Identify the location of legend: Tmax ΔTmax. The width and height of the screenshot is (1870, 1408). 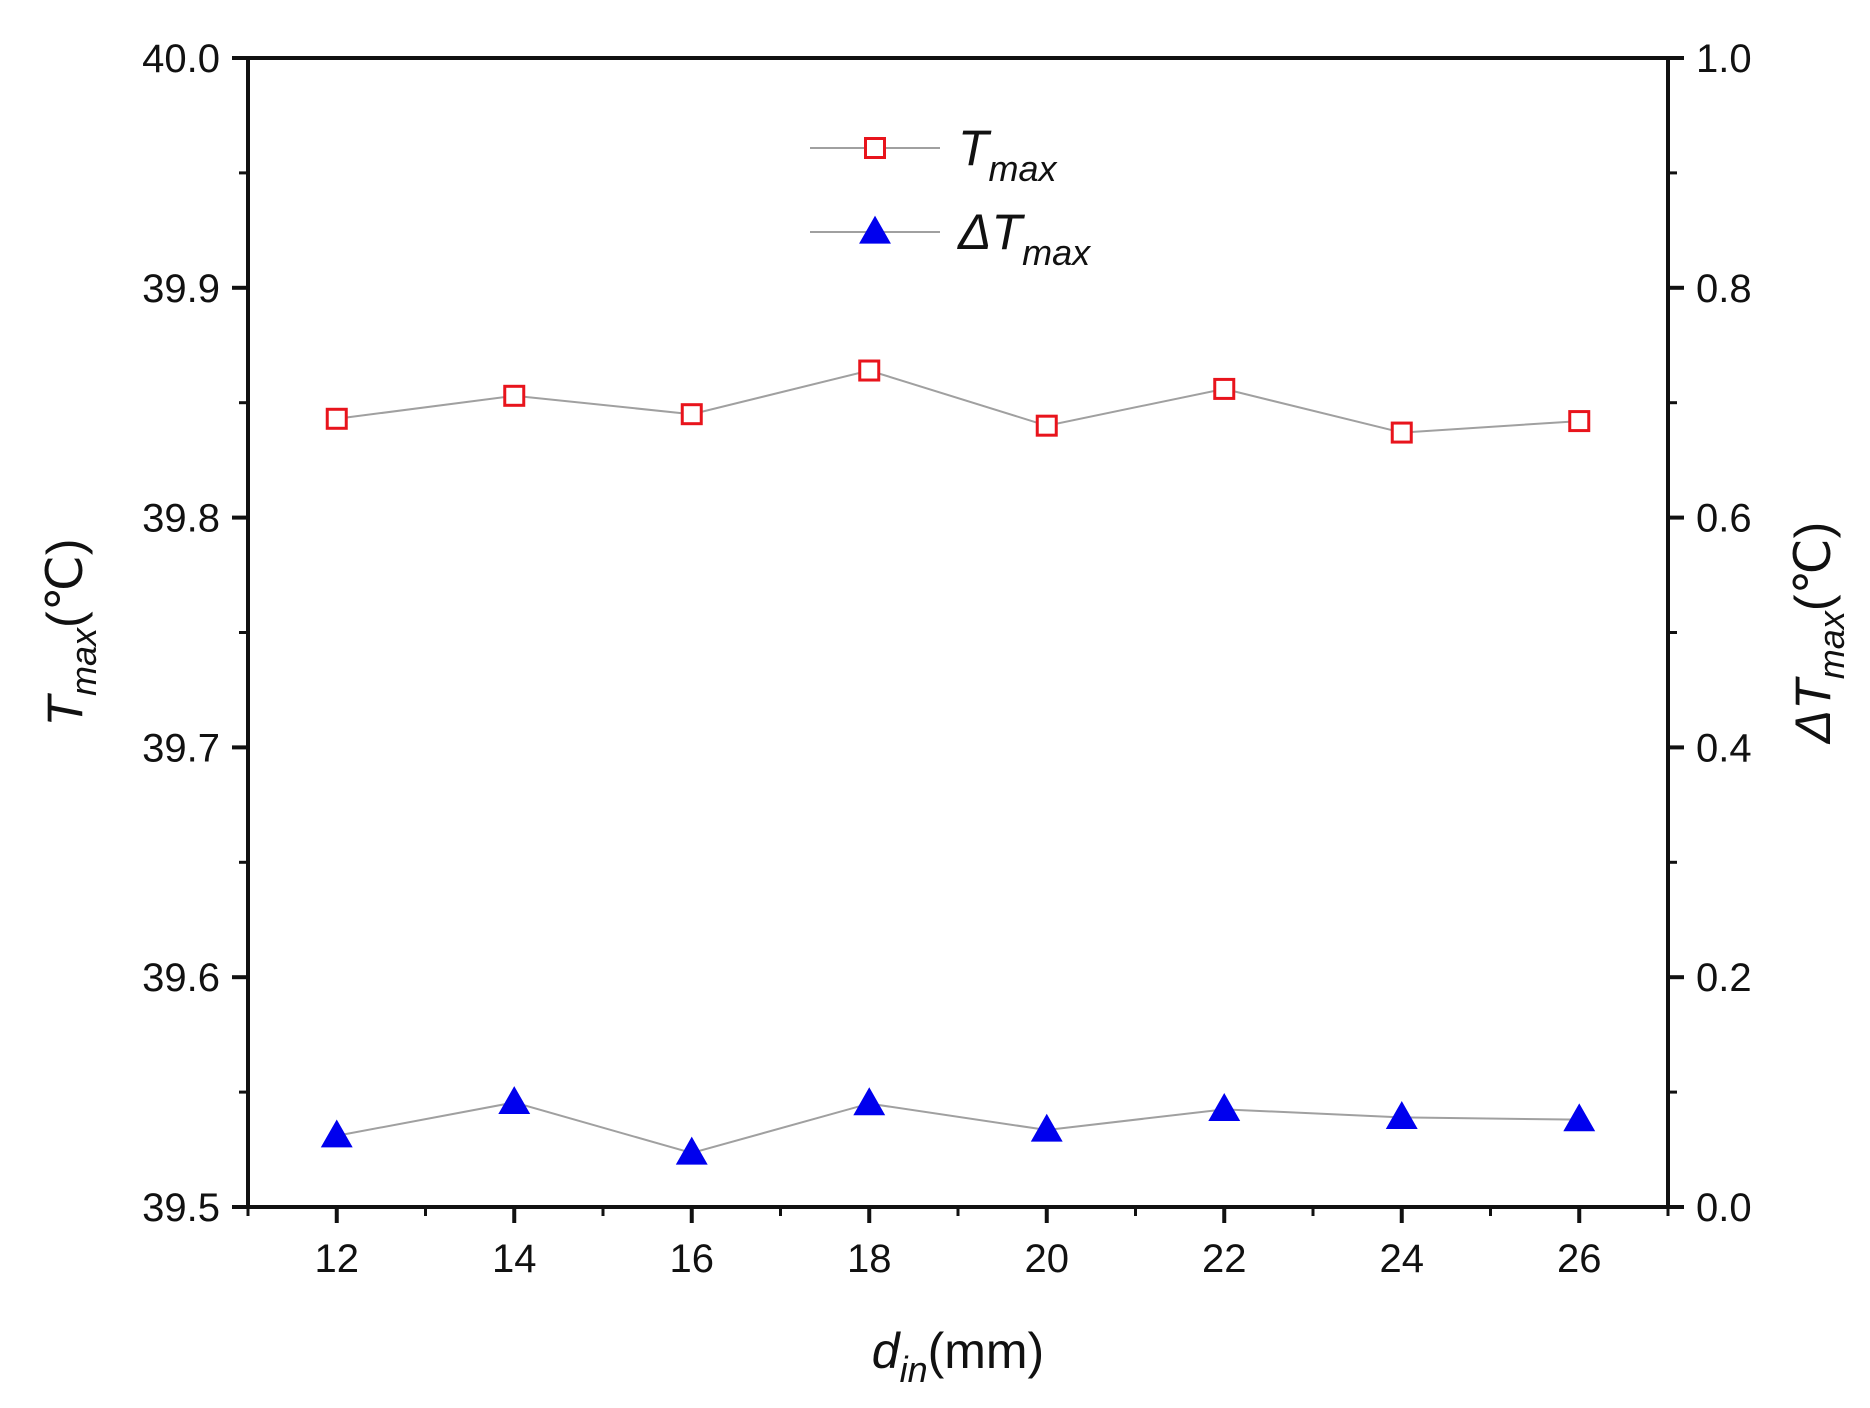
(951, 196).